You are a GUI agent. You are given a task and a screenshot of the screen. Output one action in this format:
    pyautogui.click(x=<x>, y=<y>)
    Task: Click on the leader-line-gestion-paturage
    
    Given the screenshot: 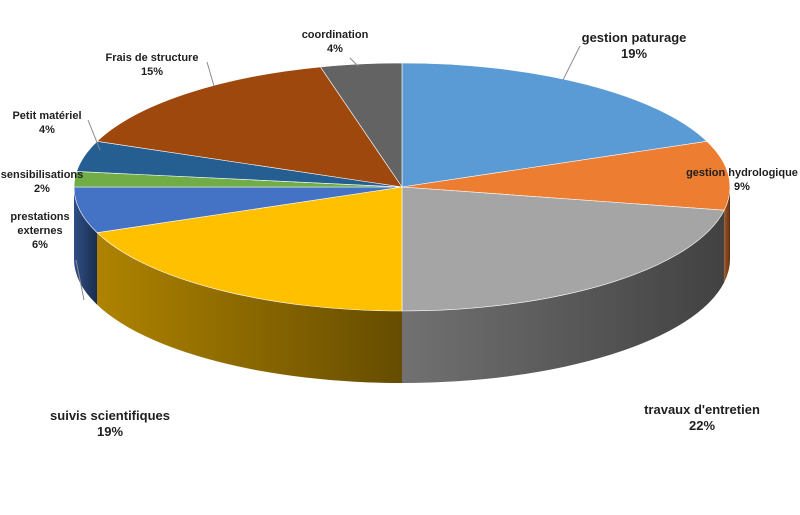 What is the action you would take?
    pyautogui.click(x=571, y=63)
    